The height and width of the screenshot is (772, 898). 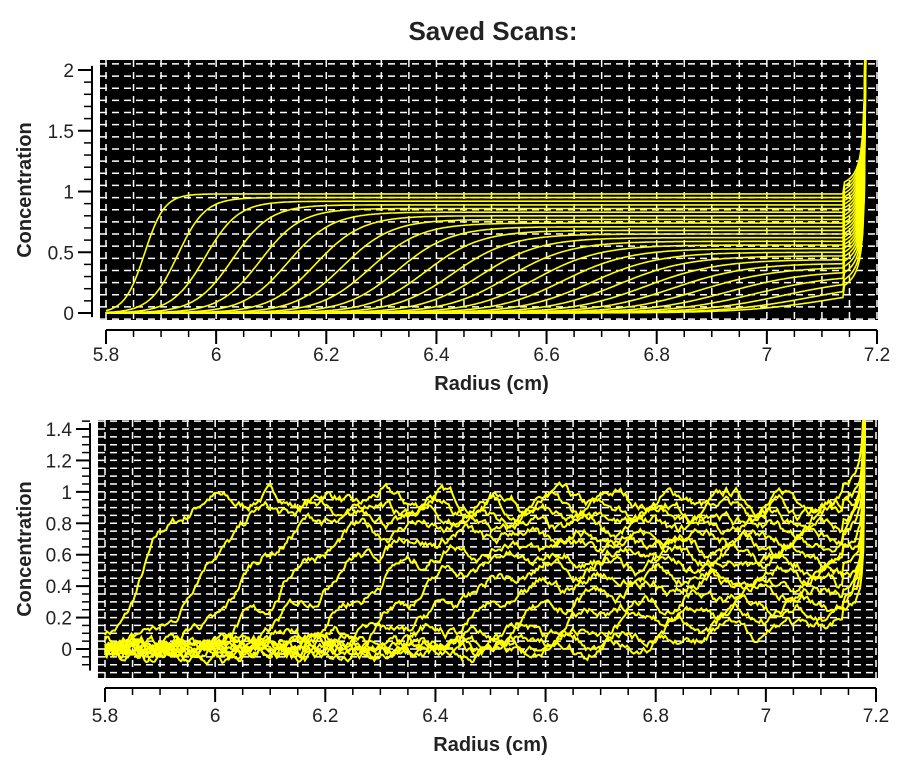 What do you see at coordinates (59, 430) in the screenshot?
I see `y-tick-label: 1.4` at bounding box center [59, 430].